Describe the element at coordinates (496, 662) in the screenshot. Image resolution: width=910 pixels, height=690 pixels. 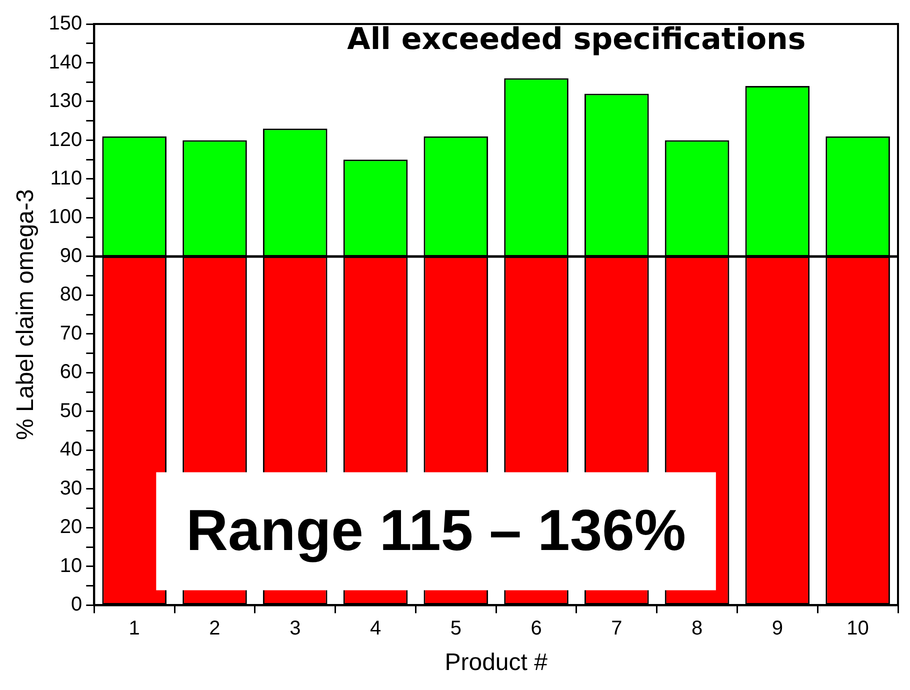
I see `x-axis-title: Product #` at that location.